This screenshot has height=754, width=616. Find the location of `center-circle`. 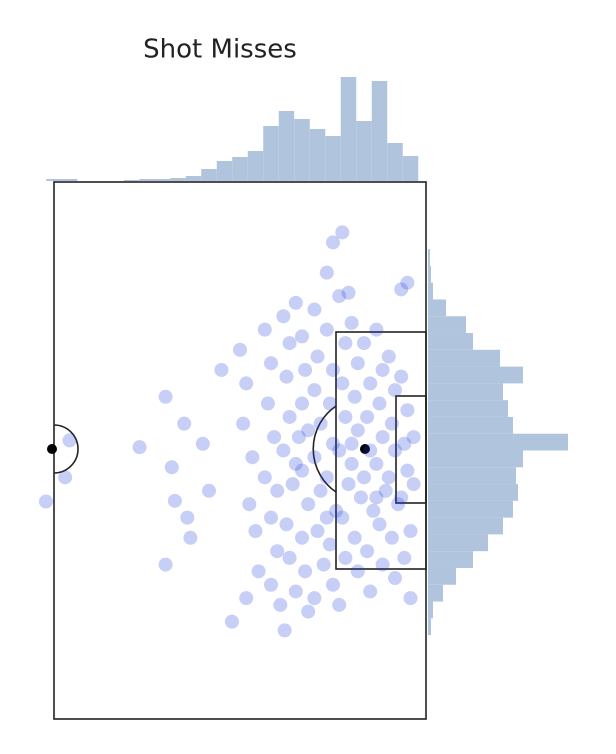

center-circle is located at coordinates (66, 449).